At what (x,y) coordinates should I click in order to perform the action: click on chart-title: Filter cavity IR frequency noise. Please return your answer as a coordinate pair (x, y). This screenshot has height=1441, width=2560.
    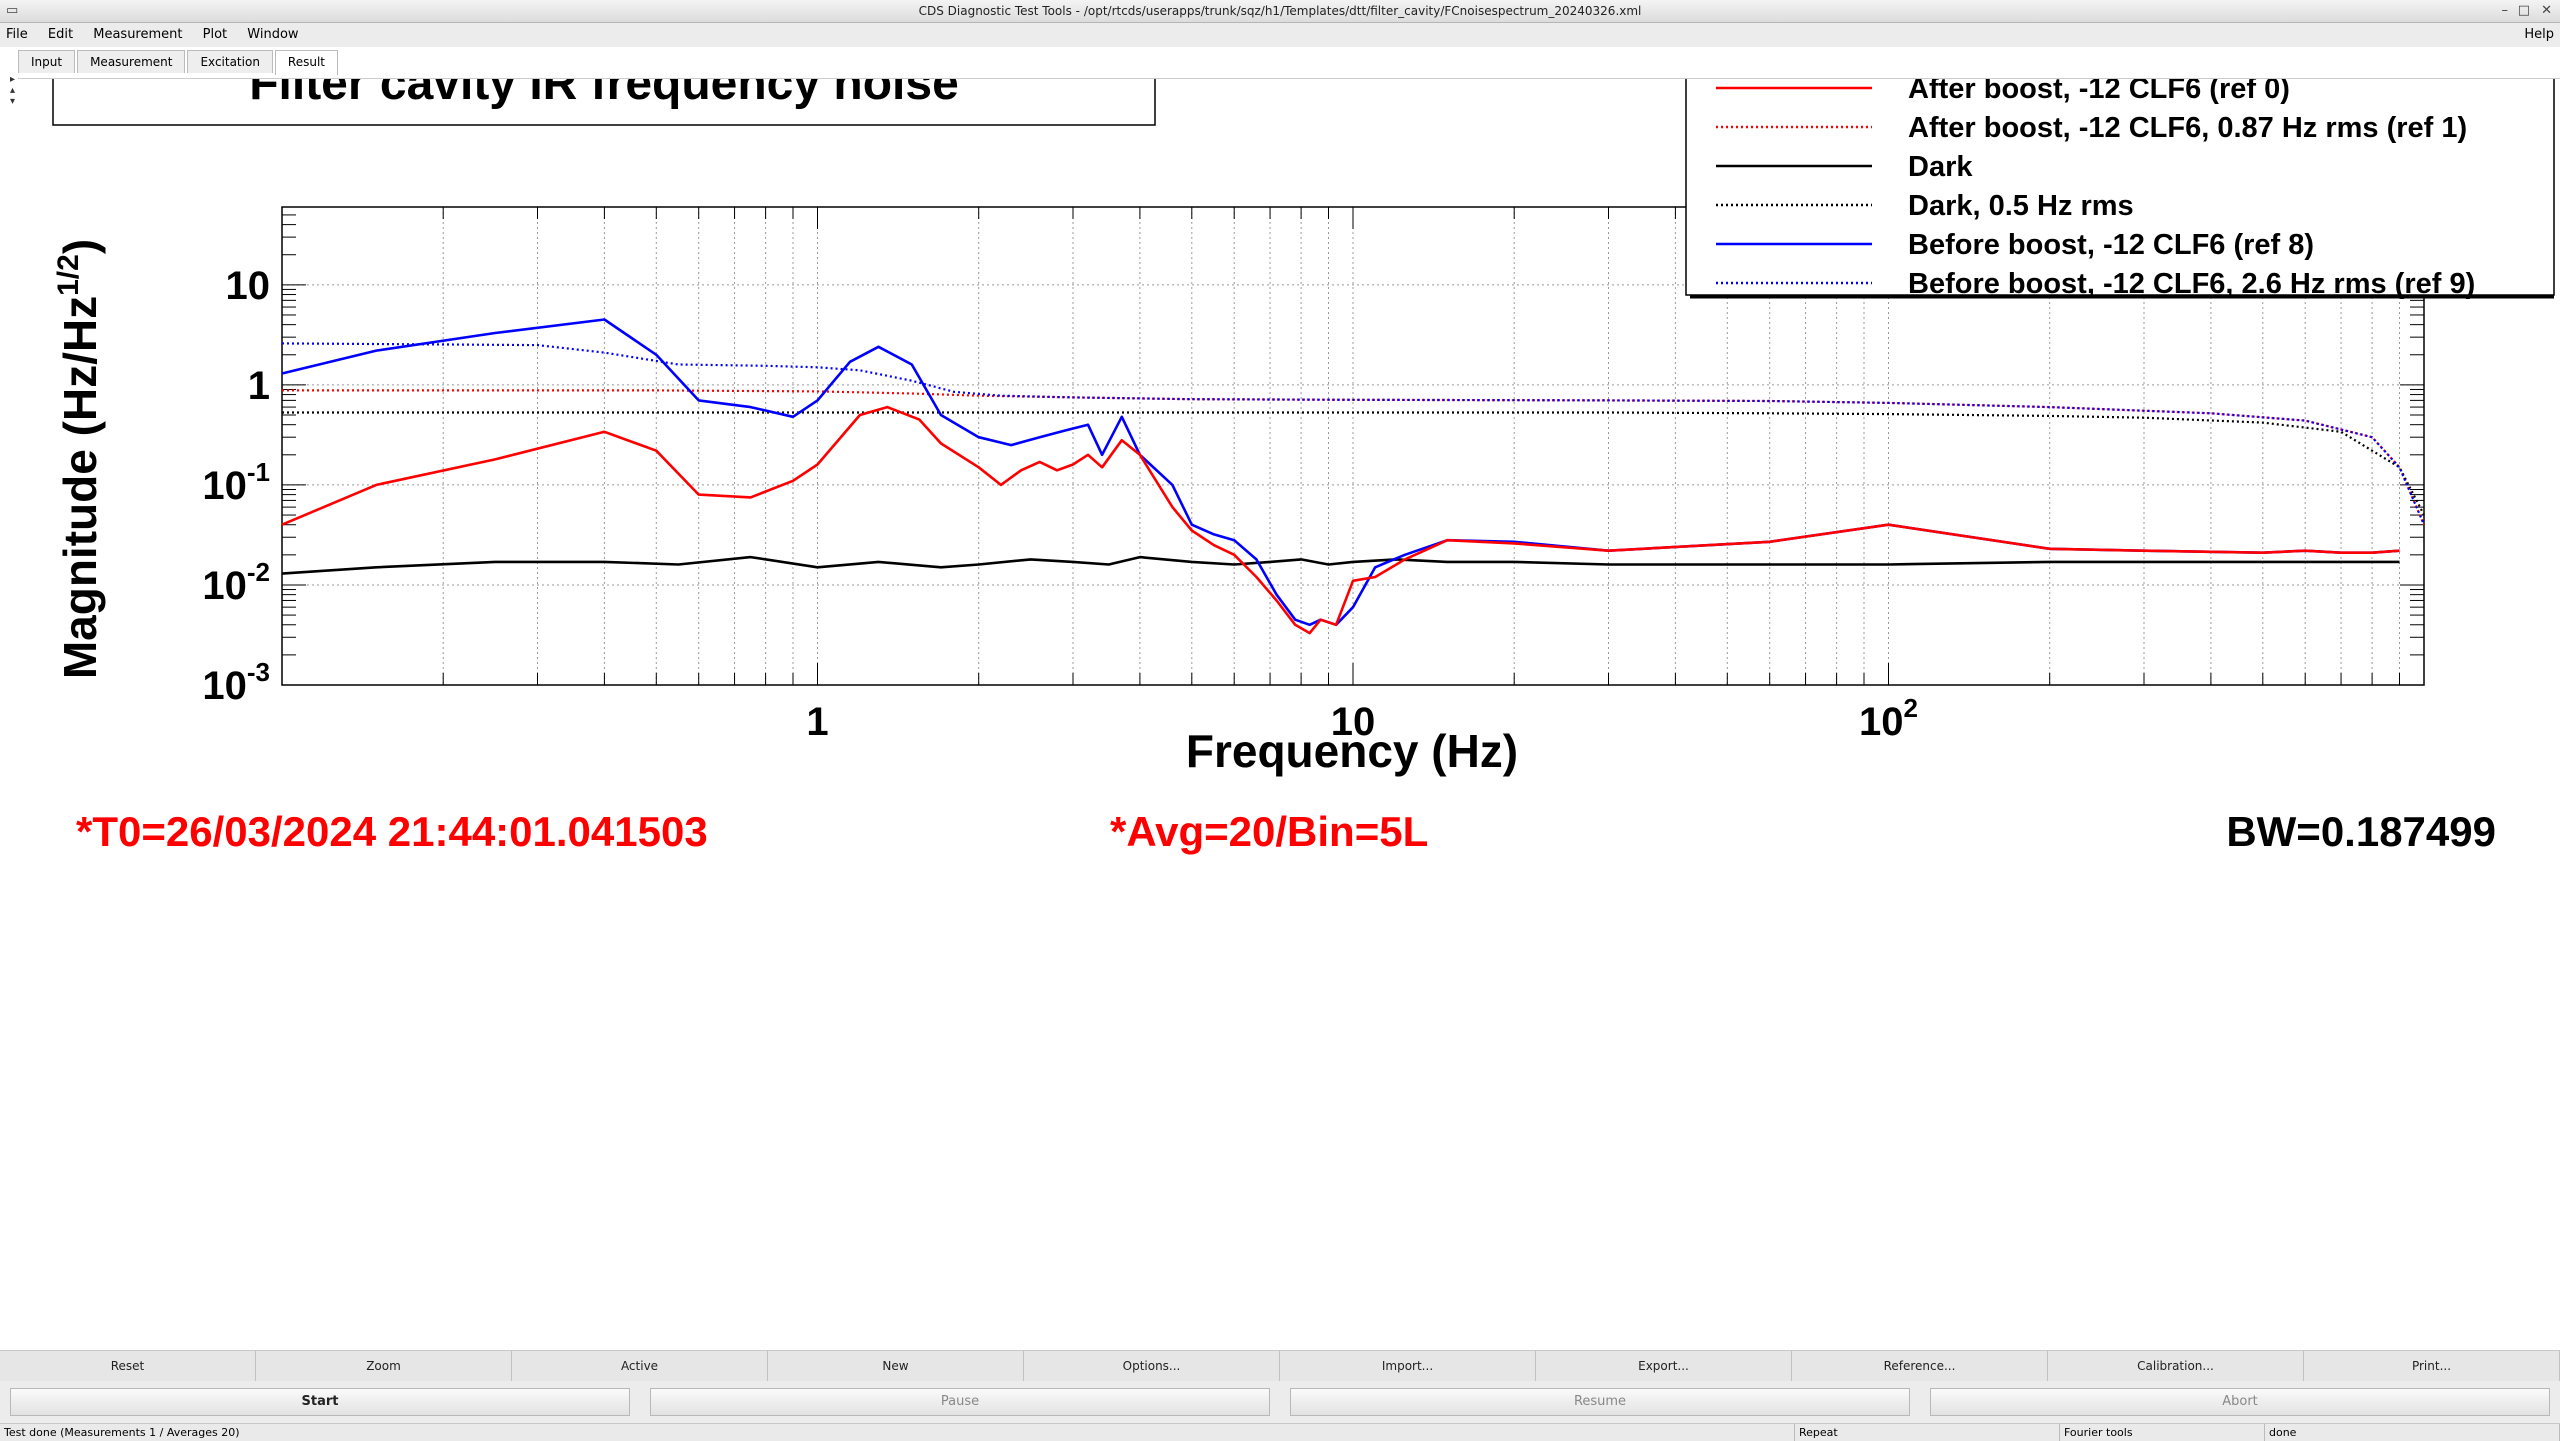
    Looking at the image, I should click on (604, 94).